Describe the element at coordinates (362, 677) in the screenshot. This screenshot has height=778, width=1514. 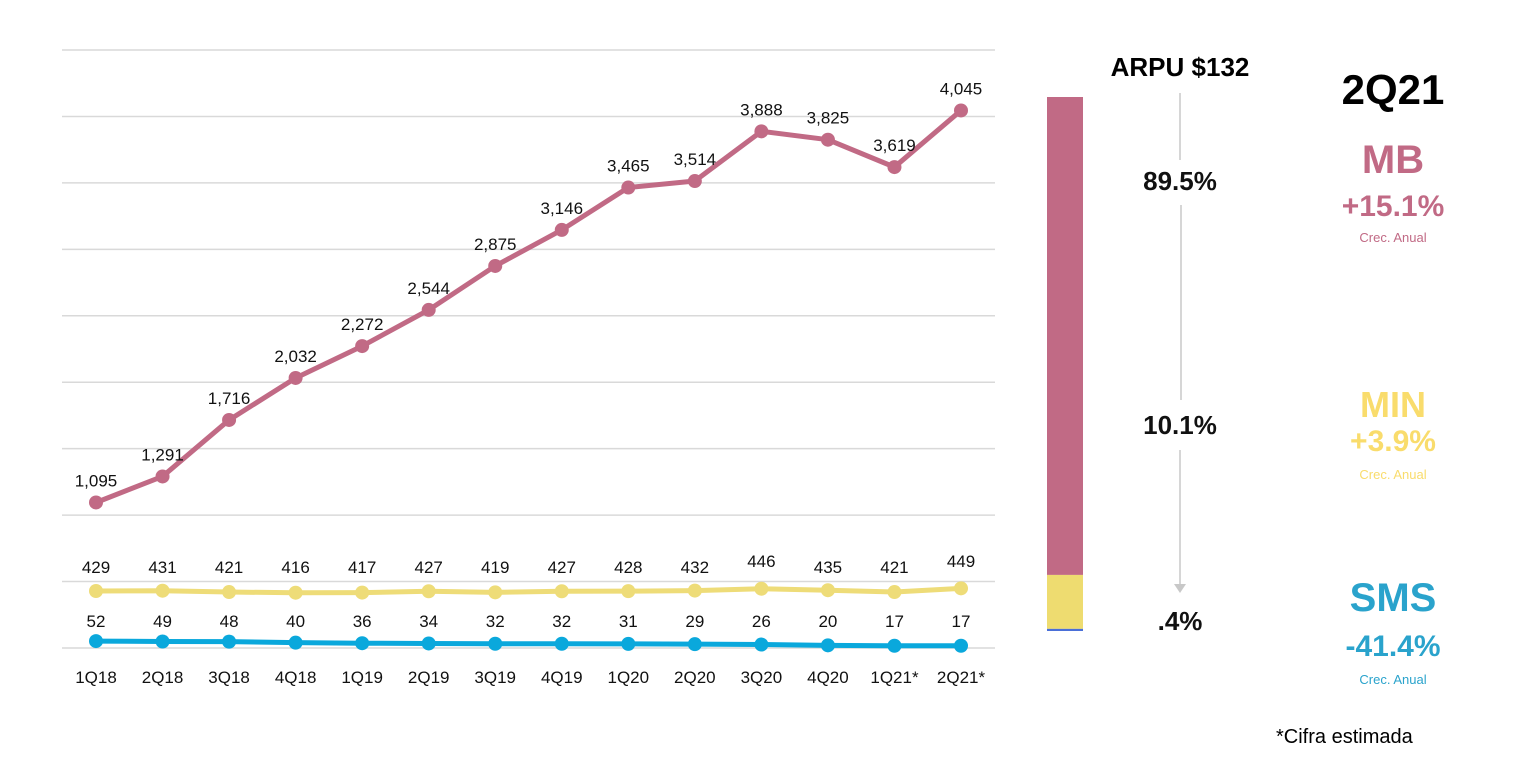
I see `x-tick-label: 1Q19` at that location.